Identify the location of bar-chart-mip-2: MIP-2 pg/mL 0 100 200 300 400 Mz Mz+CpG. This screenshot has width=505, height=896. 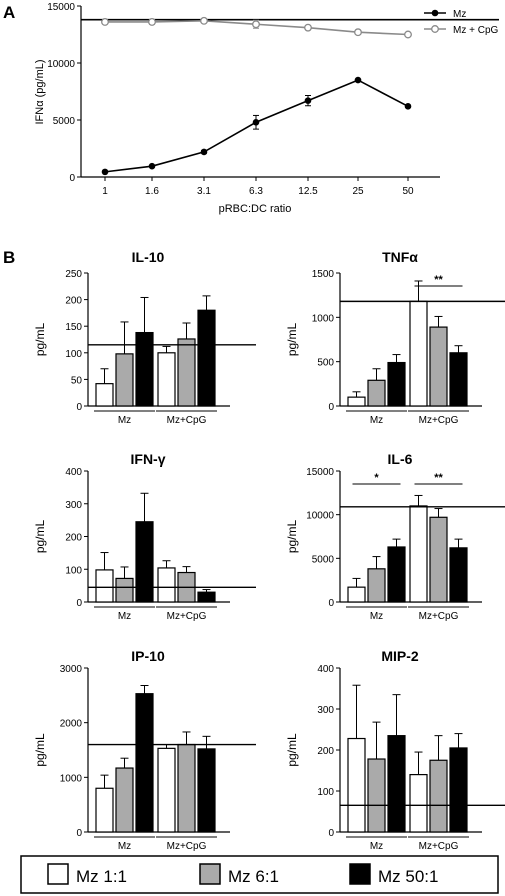
(395, 750).